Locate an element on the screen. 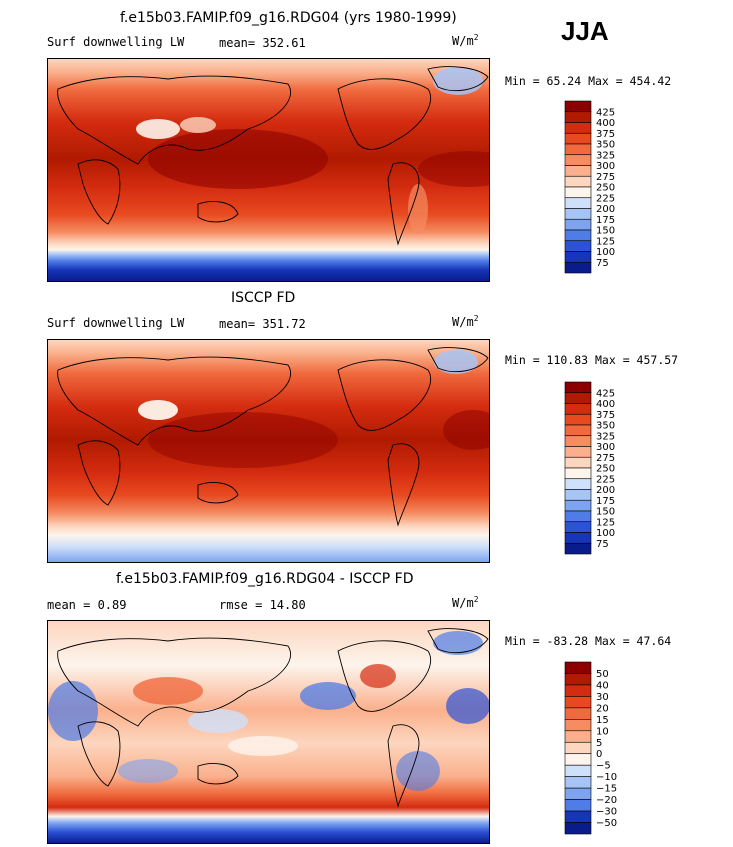 This screenshot has width=733, height=847. colorbar-tick-label: 20 is located at coordinates (602, 708).